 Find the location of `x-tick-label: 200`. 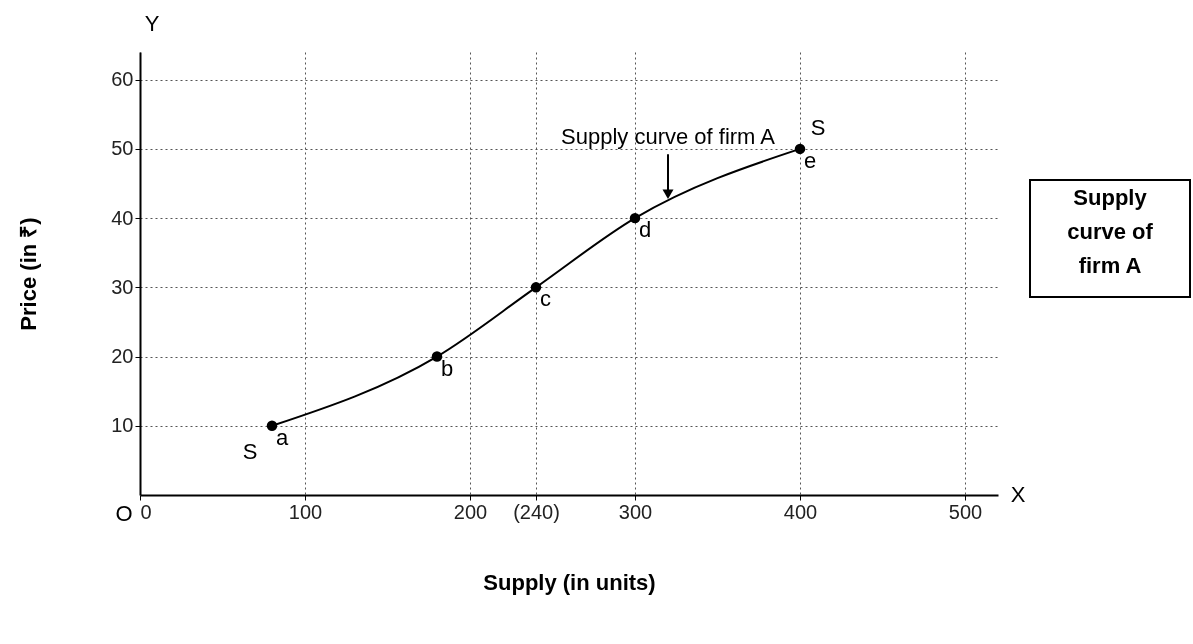

x-tick-label: 200 is located at coordinates (470, 511).